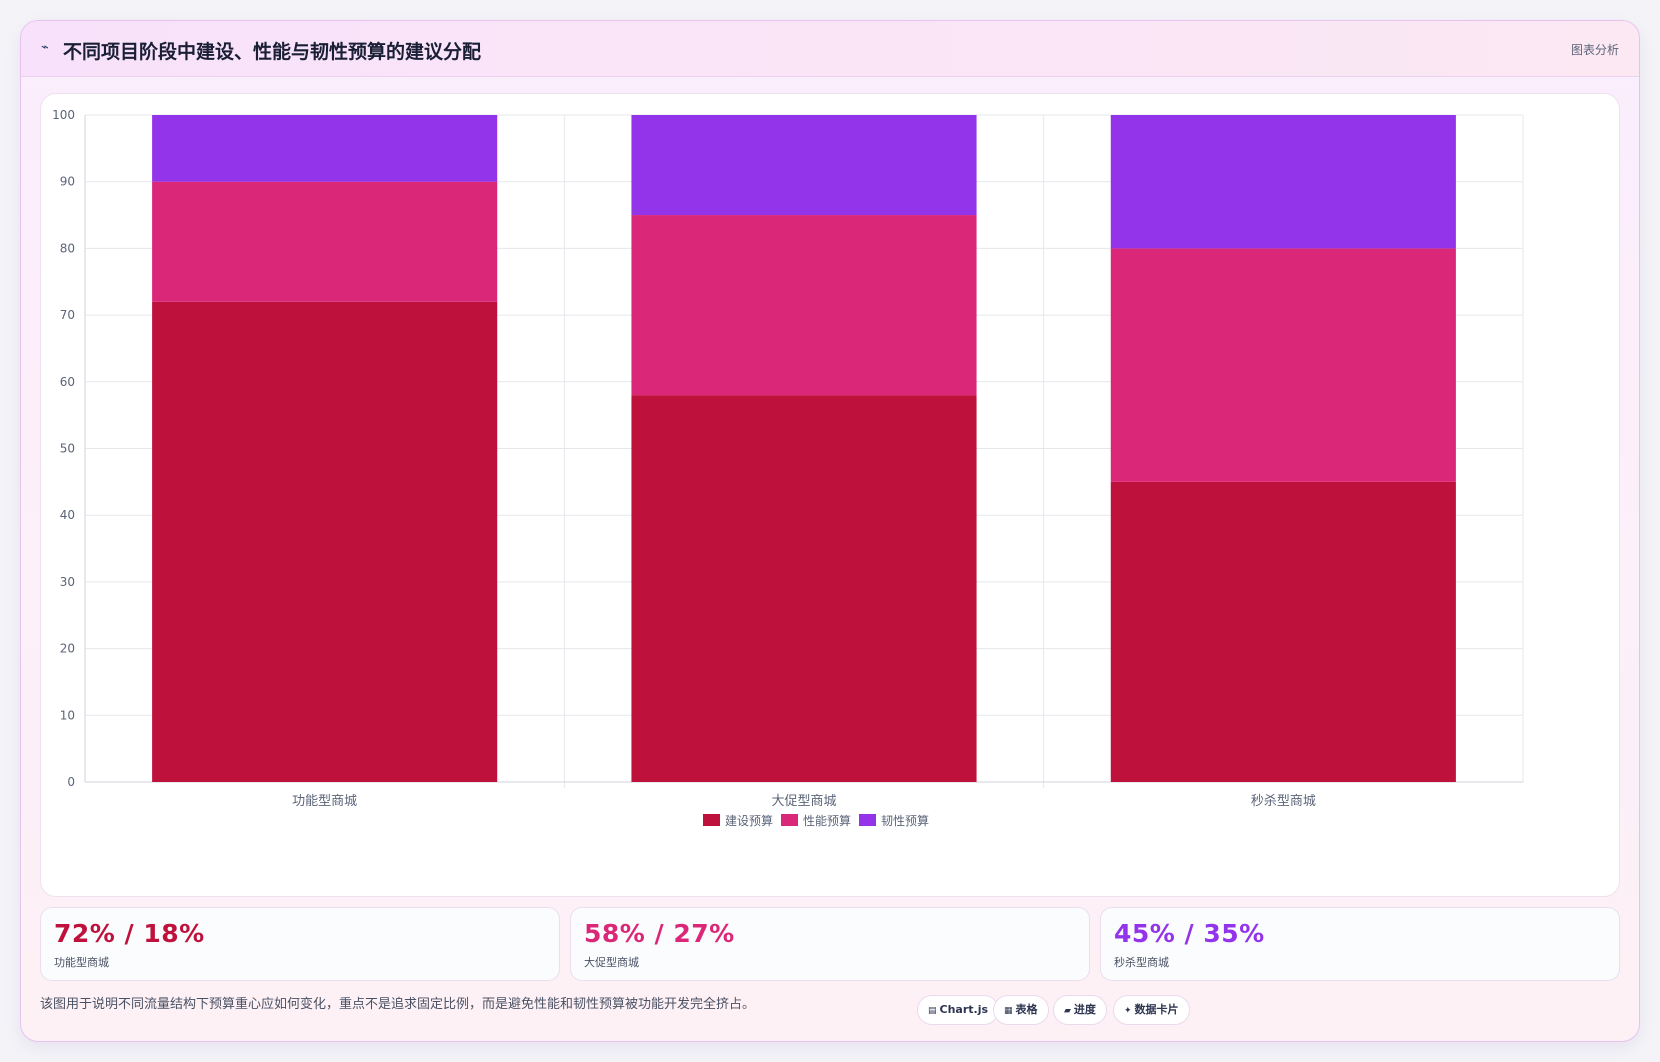 This screenshot has height=1062, width=1660. I want to click on pill-label: 进度, so click(1084, 1009).